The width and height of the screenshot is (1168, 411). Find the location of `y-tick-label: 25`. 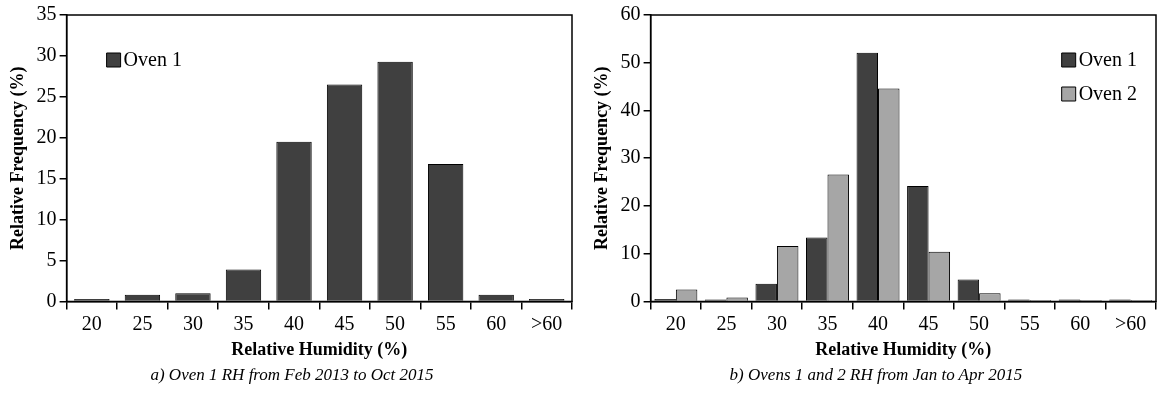

y-tick-label: 25 is located at coordinates (46, 95).